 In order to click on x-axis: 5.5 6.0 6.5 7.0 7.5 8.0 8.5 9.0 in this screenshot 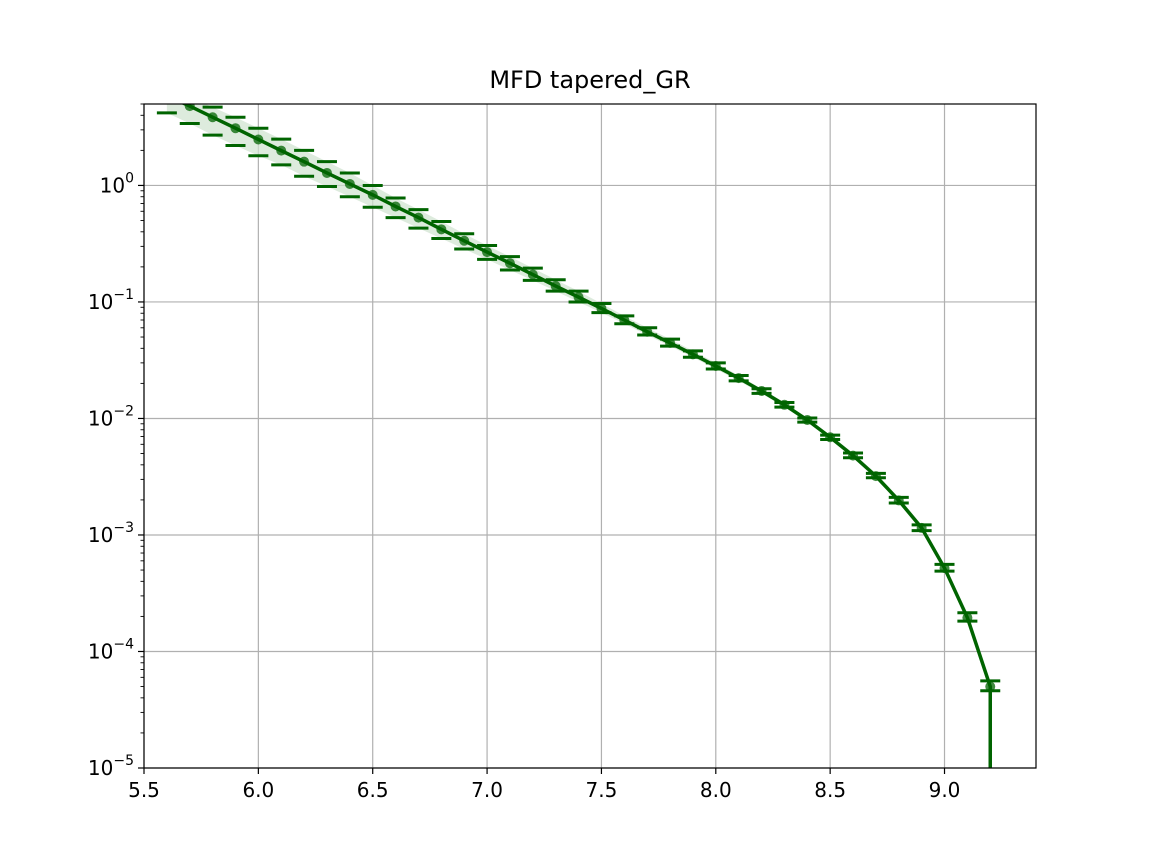, I will do `click(544, 785)`.